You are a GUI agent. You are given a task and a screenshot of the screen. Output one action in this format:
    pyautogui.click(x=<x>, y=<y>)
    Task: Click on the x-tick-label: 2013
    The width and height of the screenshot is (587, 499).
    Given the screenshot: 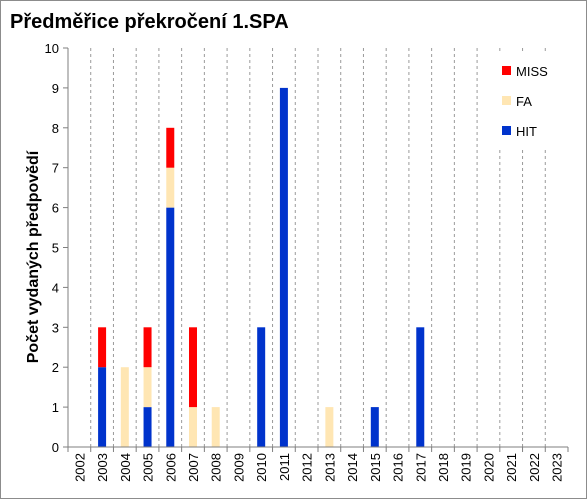 What is the action you would take?
    pyautogui.click(x=329, y=467)
    